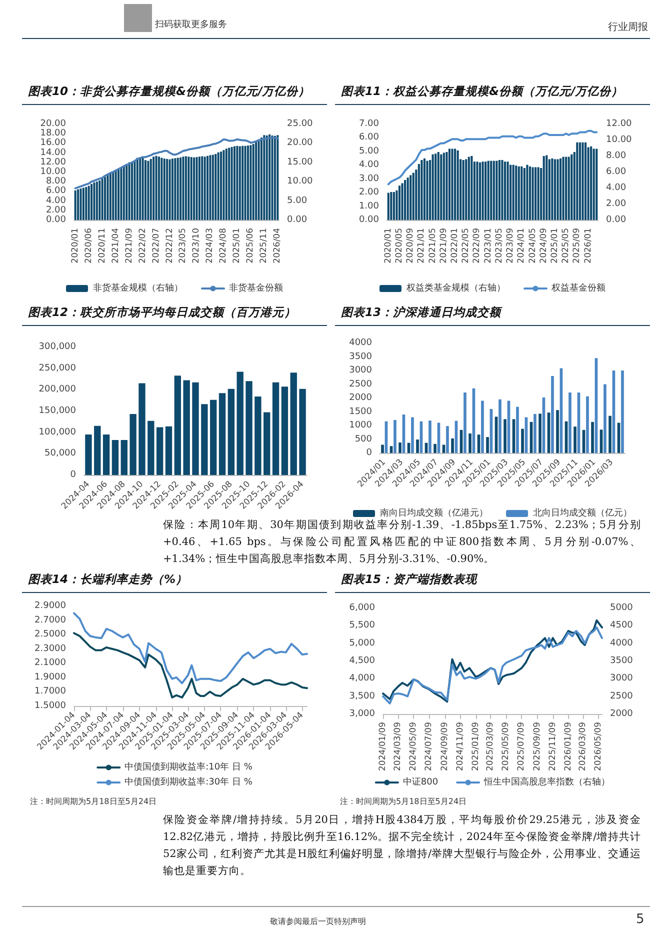  I want to click on y-tick-label: 3.00, so click(369, 179).